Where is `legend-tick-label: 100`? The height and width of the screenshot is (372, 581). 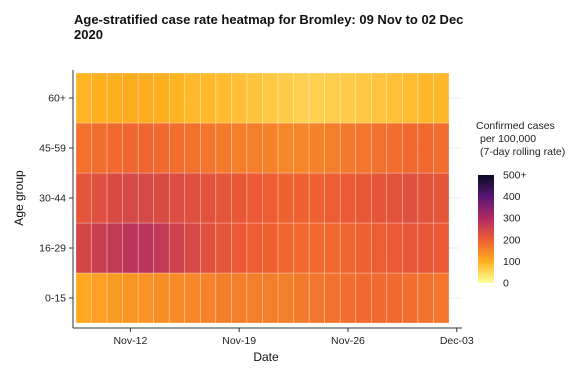
legend-tick-label: 100 is located at coordinates (512, 262).